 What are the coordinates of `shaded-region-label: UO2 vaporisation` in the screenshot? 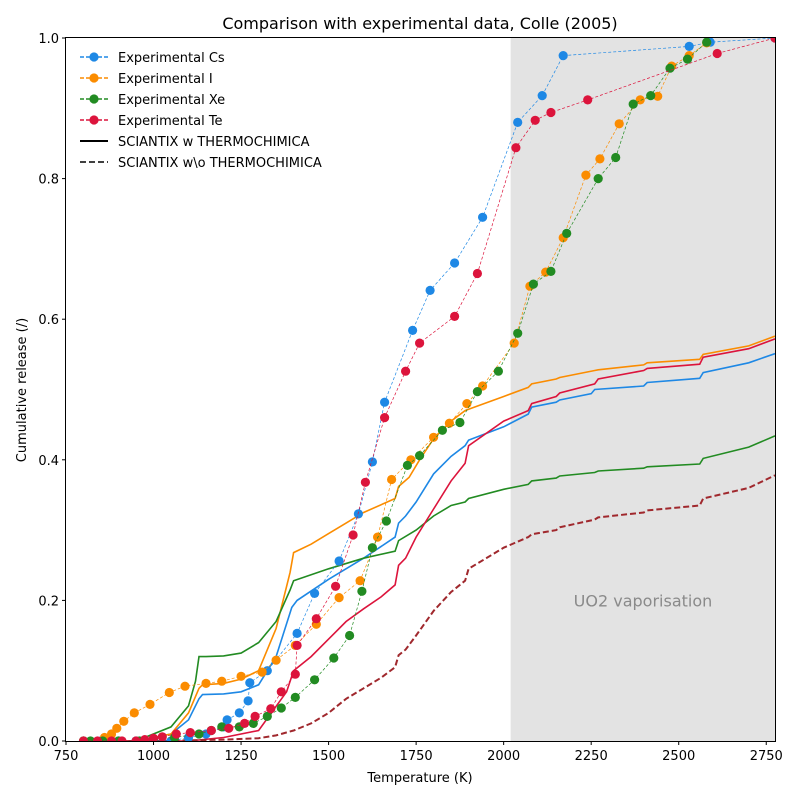 It's located at (643, 600).